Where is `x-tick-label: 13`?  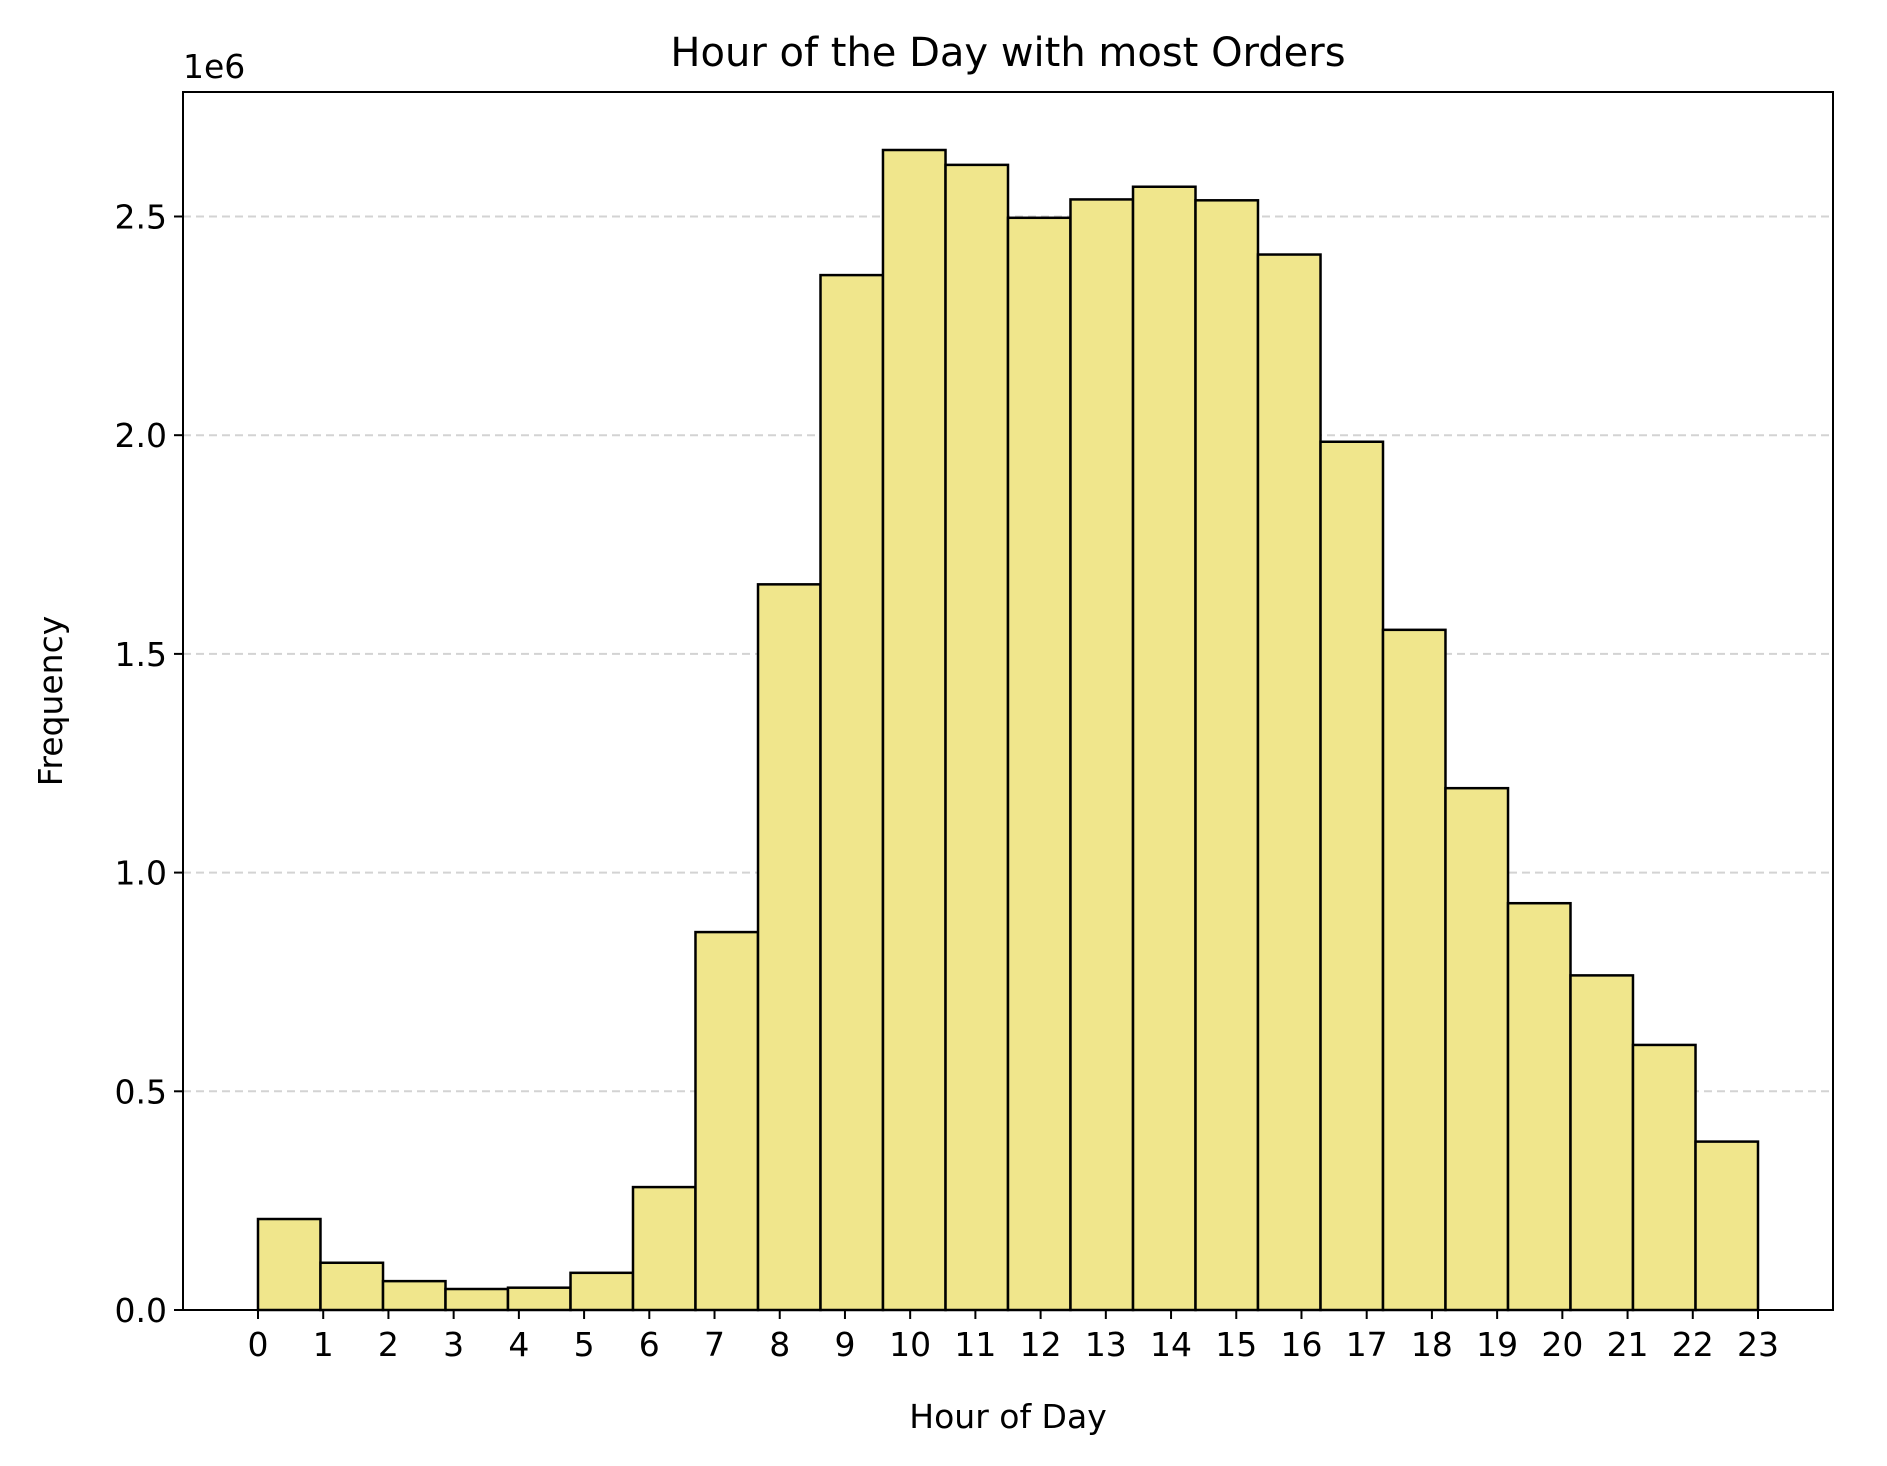 x-tick-label: 13 is located at coordinates (1106, 1344).